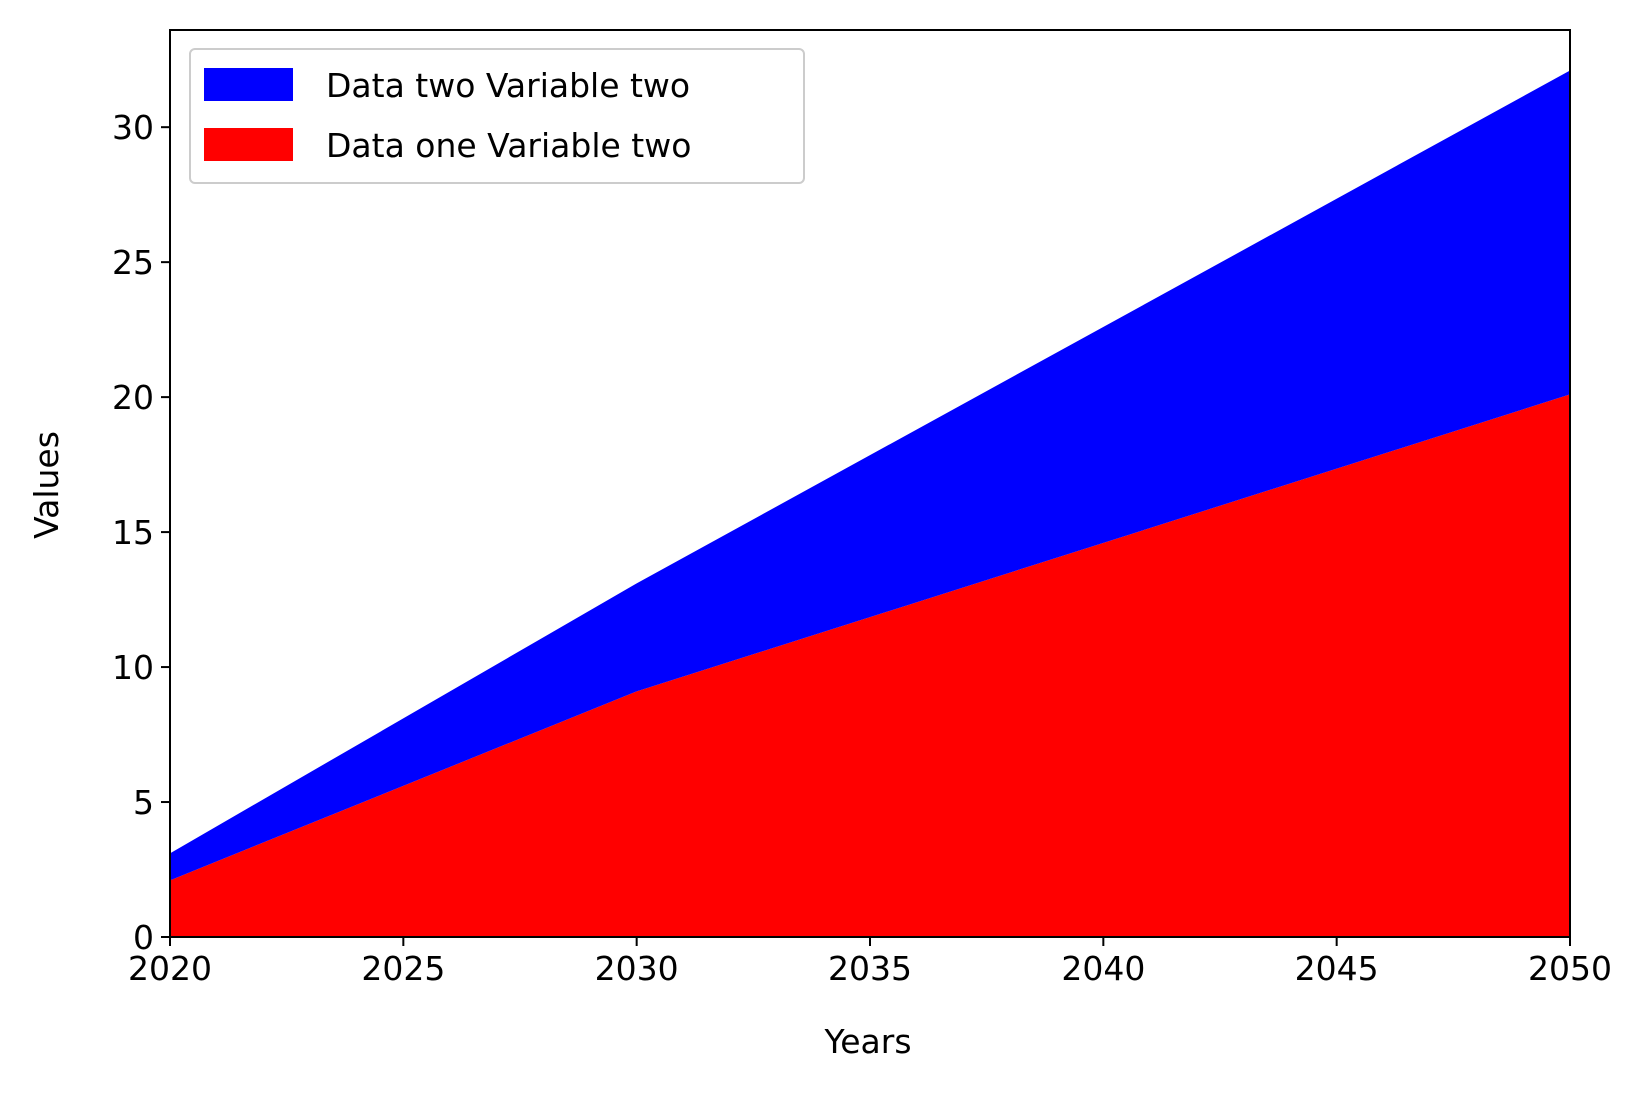 This screenshot has height=1096, width=1646. I want to click on legend-label-2: Data one Variable two, so click(508, 145).